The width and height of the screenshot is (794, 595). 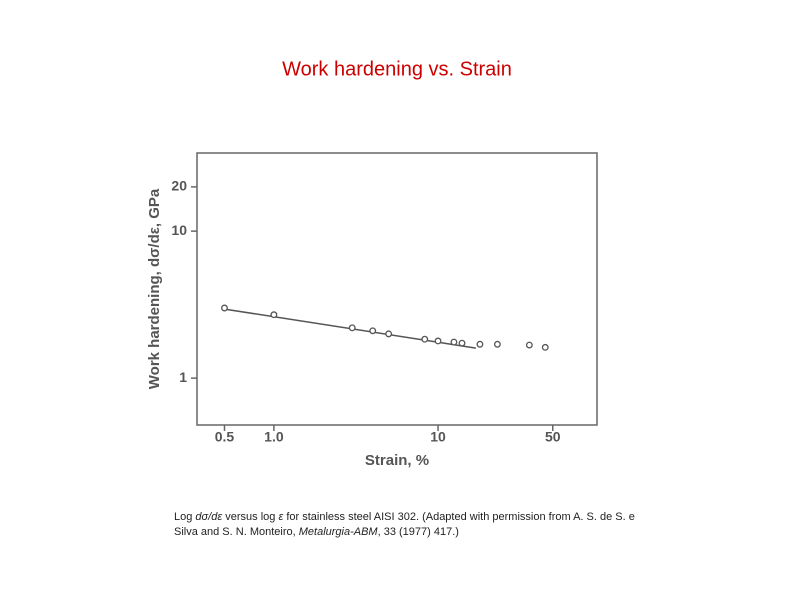 What do you see at coordinates (418, 532) in the screenshot?
I see `caption-text: , 33 (1977) 417.)` at bounding box center [418, 532].